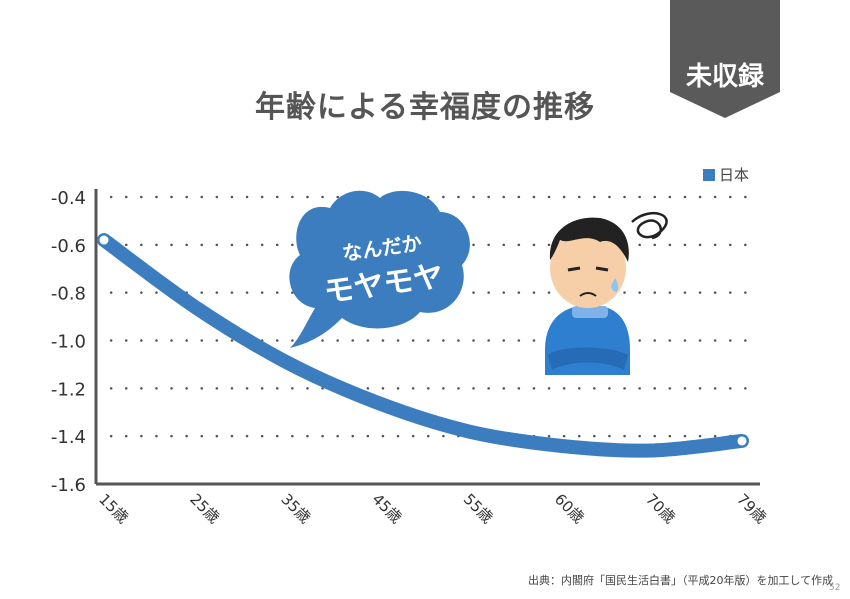  What do you see at coordinates (681, 580) in the screenshot?
I see `source-note: 出典：内閣府「国民生活白書」（平成20年版）を加工して作成` at bounding box center [681, 580].